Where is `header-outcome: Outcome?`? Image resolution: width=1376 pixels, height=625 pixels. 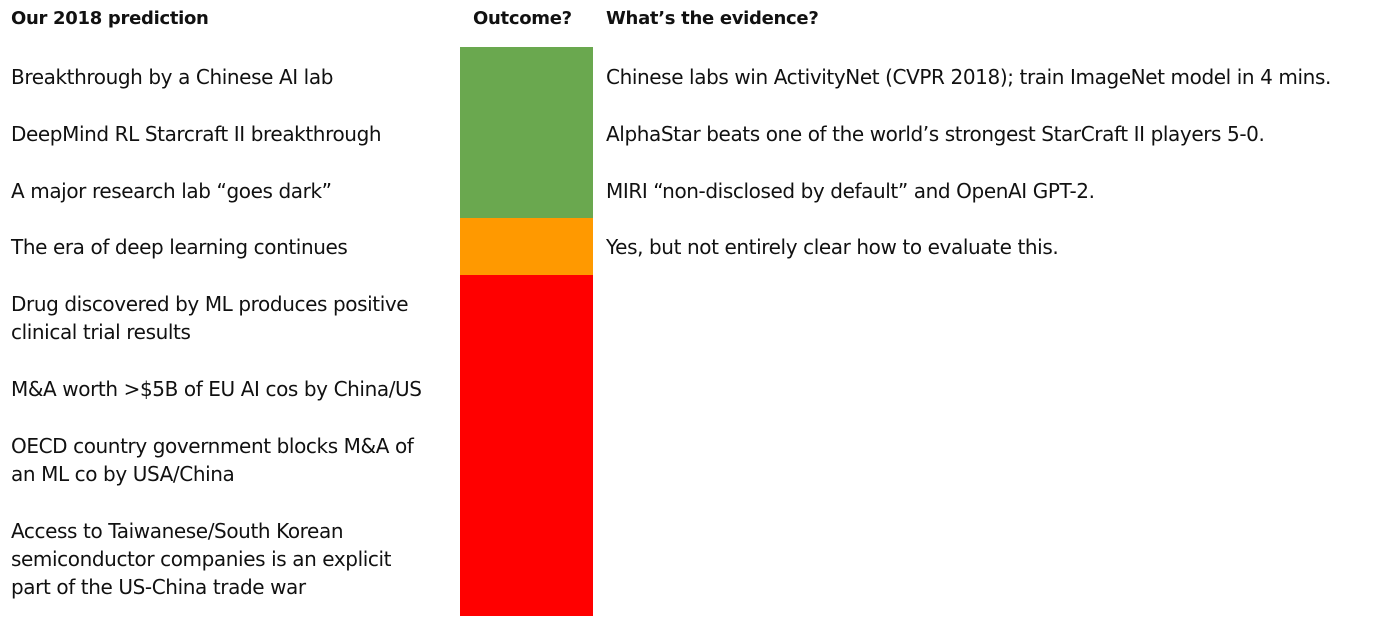
header-outcome: Outcome? is located at coordinates (522, 18).